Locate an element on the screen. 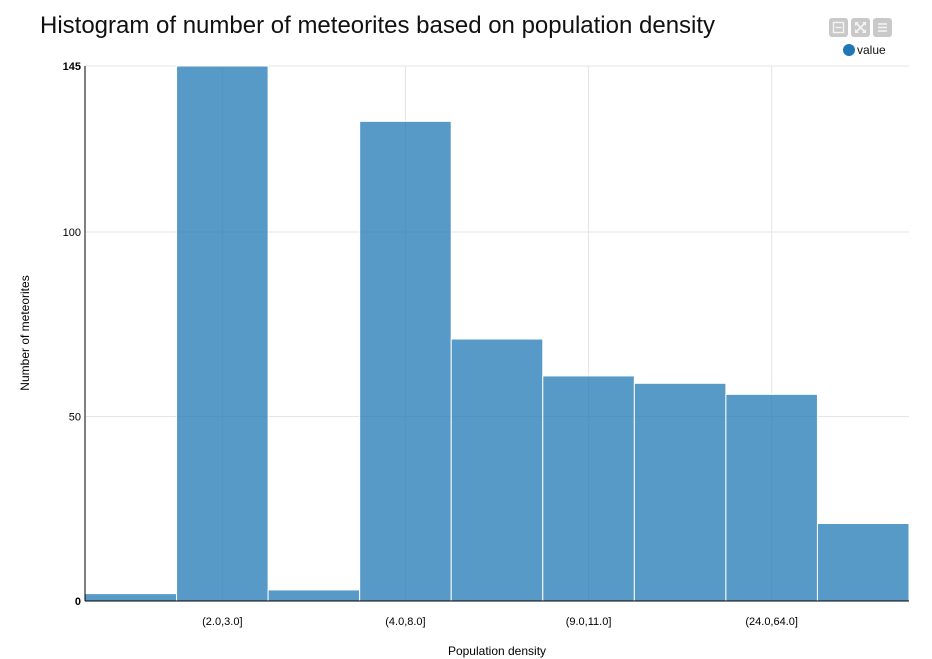 The width and height of the screenshot is (932, 659). x-tick-label: (4.0,8.0] is located at coordinates (405, 622).